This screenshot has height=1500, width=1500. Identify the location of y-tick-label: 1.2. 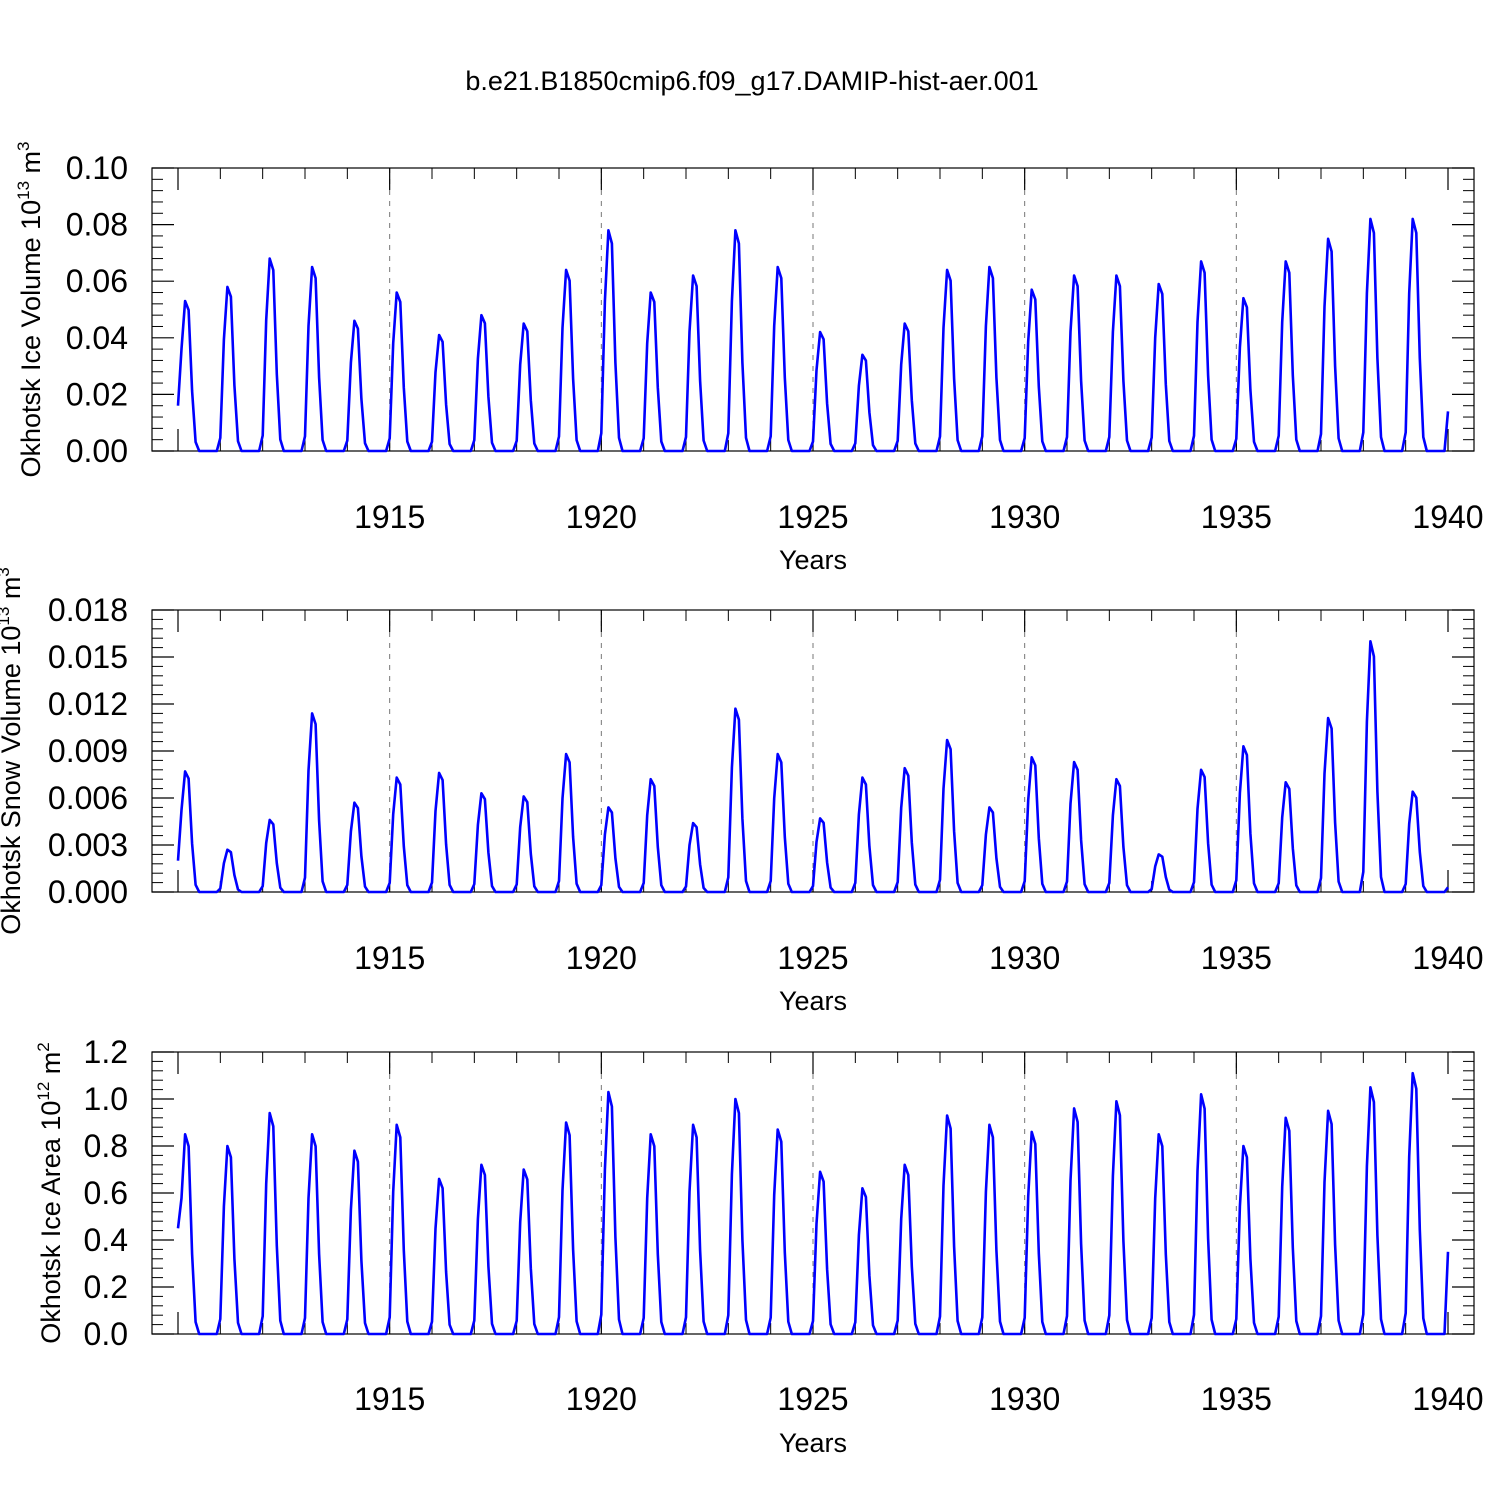
(106, 1052).